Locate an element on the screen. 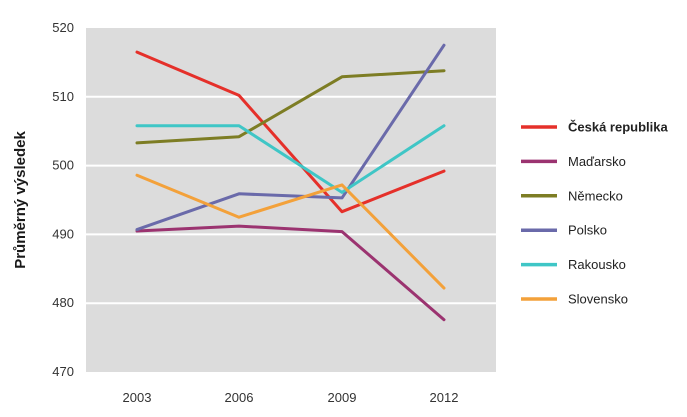 The width and height of the screenshot is (687, 417). x-tick-label: 2012 is located at coordinates (444, 397).